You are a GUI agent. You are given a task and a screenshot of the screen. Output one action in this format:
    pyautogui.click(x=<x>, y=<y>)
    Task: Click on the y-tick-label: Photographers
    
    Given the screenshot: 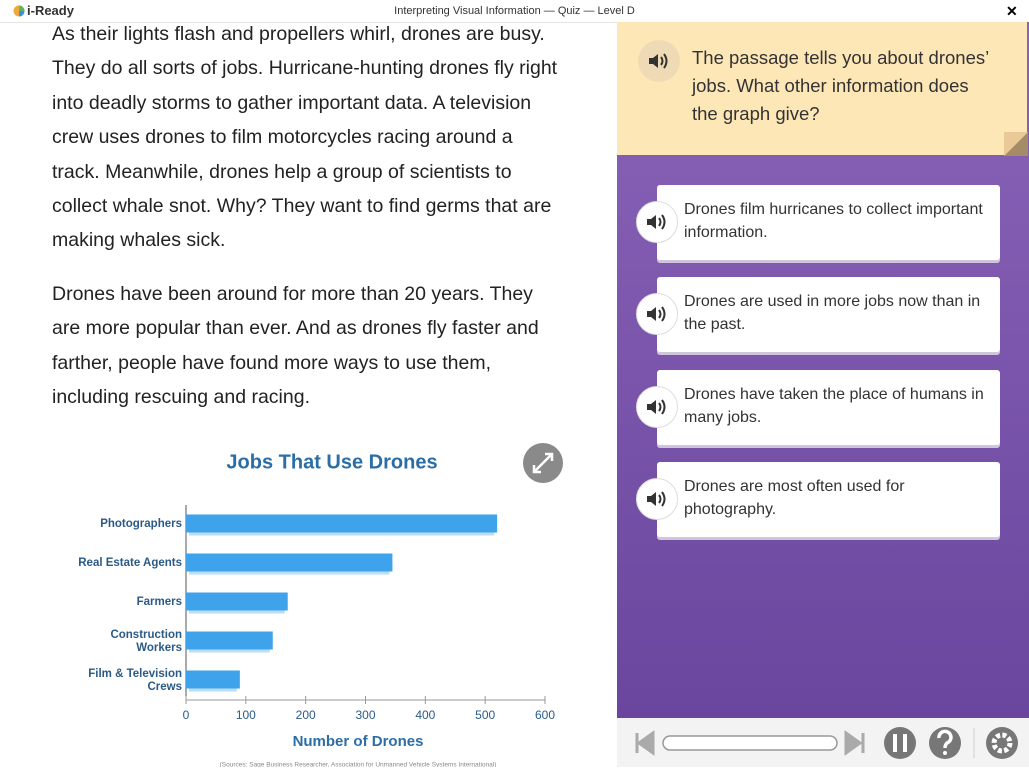 What is the action you would take?
    pyautogui.click(x=141, y=524)
    